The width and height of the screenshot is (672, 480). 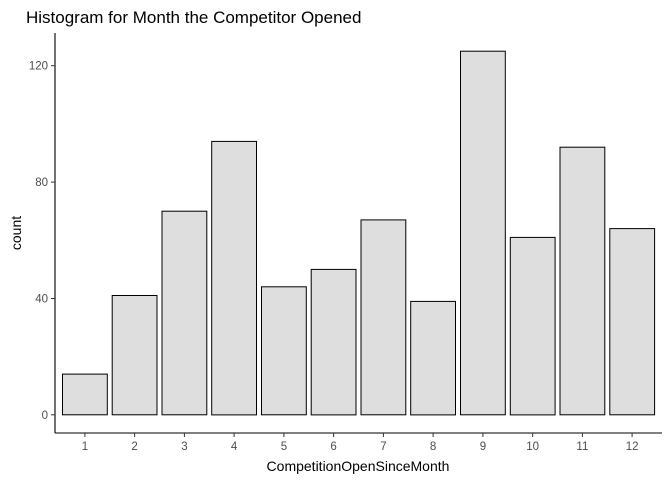 What do you see at coordinates (284, 447) in the screenshot?
I see `x-tick-label: 5` at bounding box center [284, 447].